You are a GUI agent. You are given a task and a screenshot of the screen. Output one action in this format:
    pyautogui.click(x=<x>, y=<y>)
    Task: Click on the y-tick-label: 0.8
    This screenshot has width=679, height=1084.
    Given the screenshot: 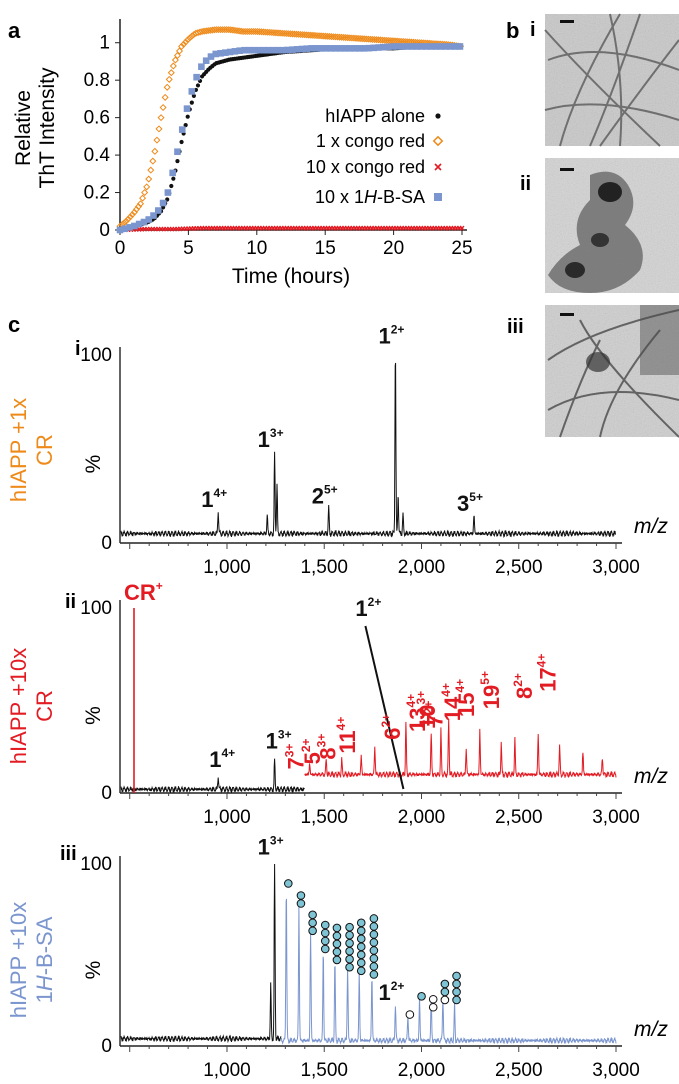 What is the action you would take?
    pyautogui.click(x=97, y=80)
    